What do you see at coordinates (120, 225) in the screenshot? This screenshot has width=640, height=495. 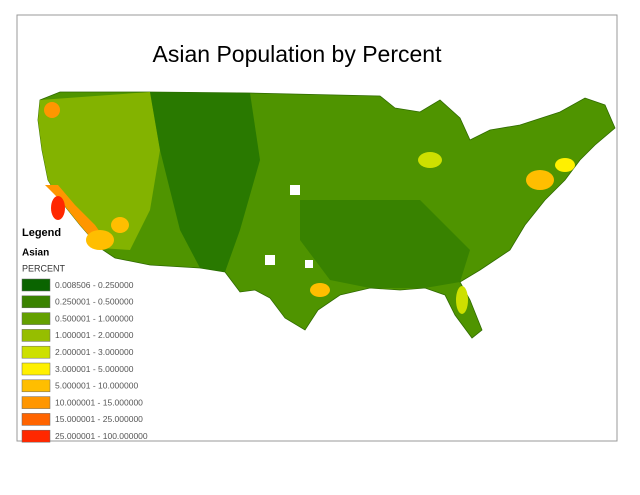 I see `nevada` at bounding box center [120, 225].